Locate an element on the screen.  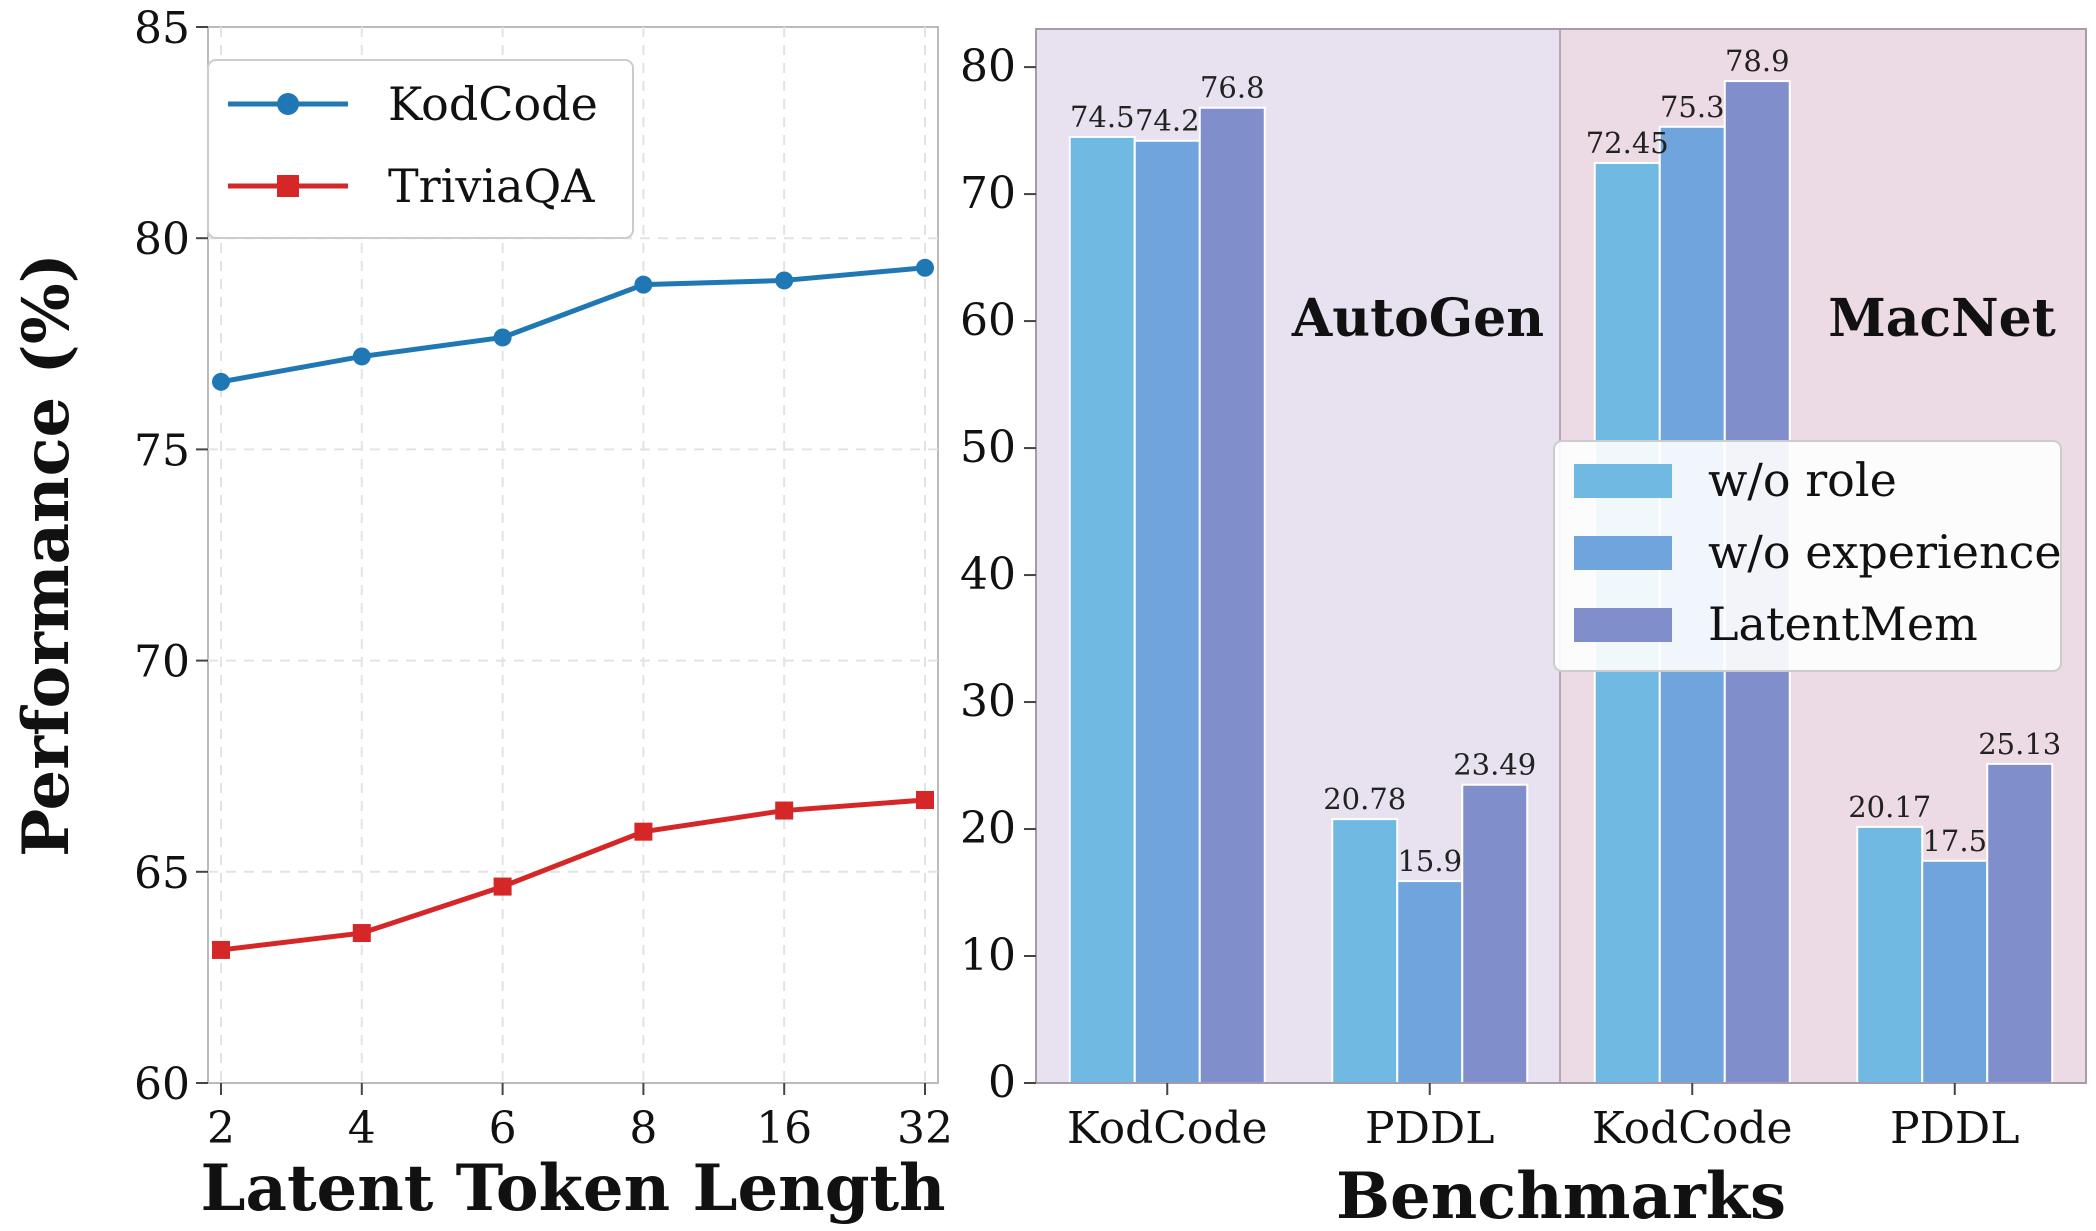
left-x-axis-title: Latent Token Length is located at coordinates (572, 1188).